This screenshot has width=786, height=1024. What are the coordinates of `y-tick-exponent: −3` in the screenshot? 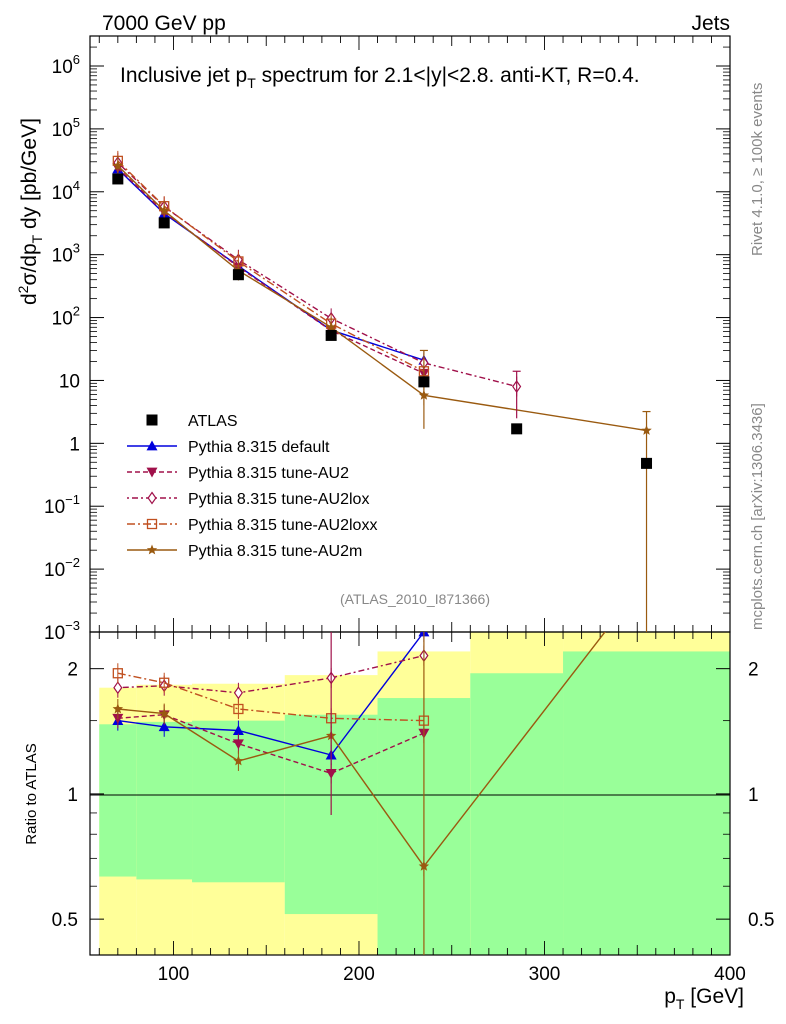 It's located at (72, 625).